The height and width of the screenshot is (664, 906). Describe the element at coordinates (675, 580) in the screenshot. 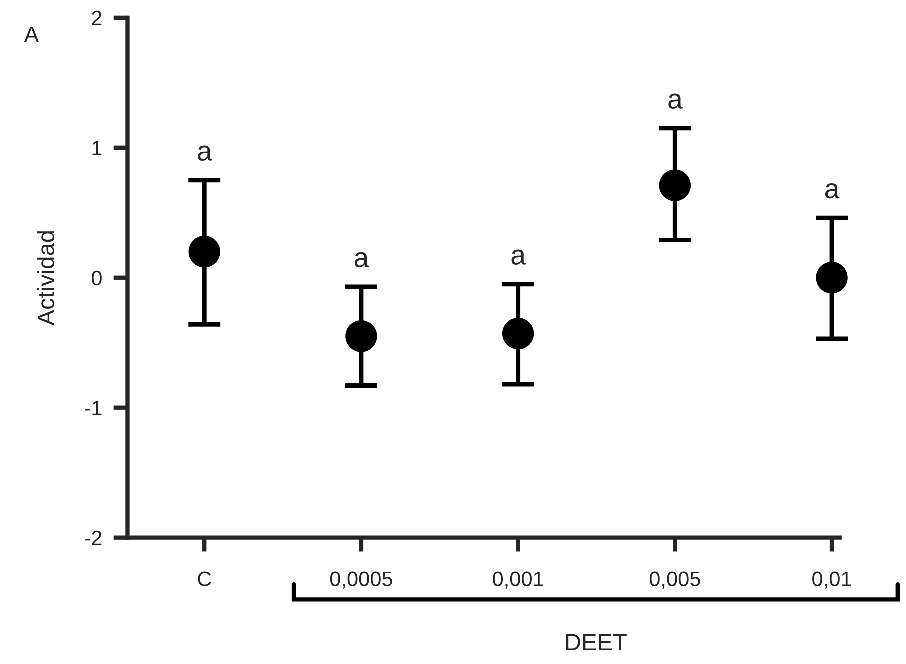

I see `x-tick-label: 0,005` at that location.